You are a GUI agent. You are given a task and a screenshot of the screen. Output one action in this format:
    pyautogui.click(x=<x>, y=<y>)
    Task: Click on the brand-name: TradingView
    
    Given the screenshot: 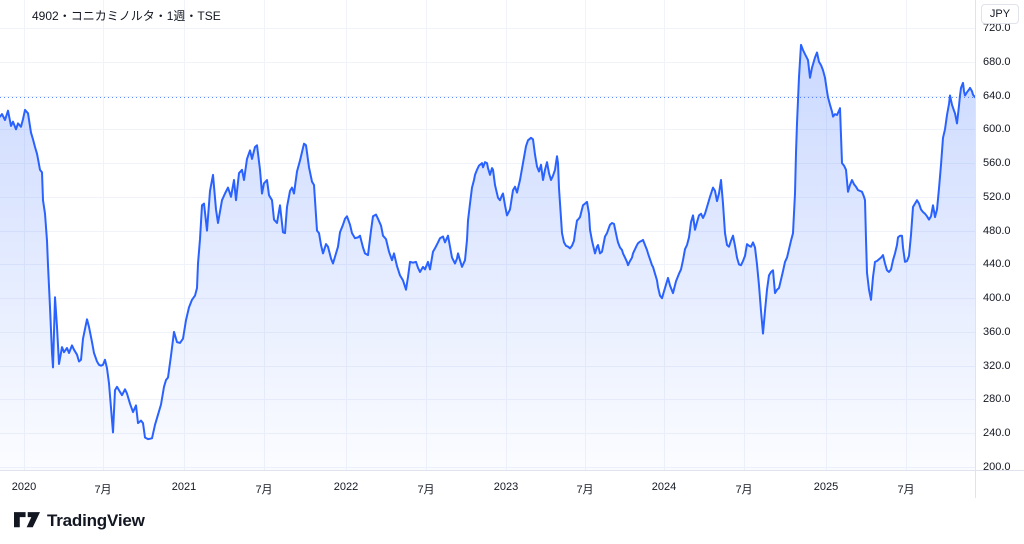 What is the action you would take?
    pyautogui.click(x=96, y=520)
    